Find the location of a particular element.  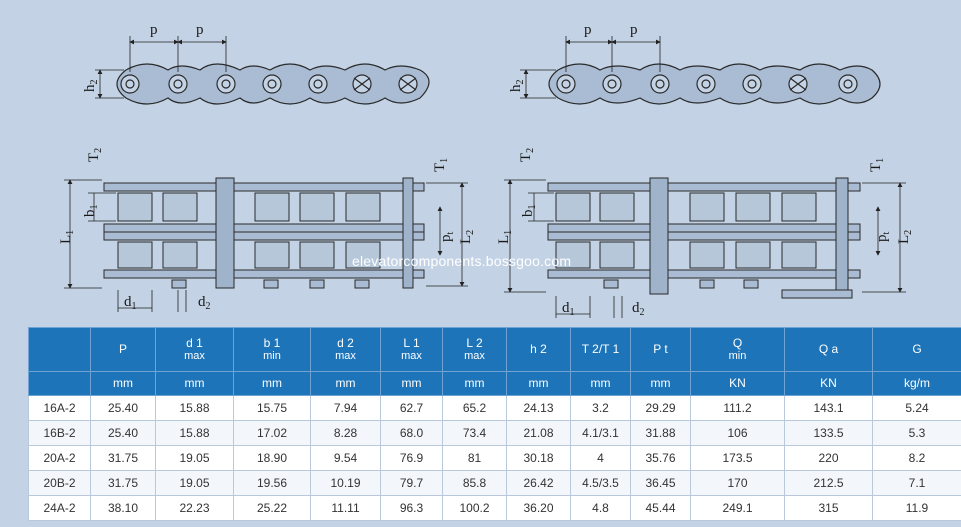

model-cell: 16B-2 is located at coordinates (59, 433).